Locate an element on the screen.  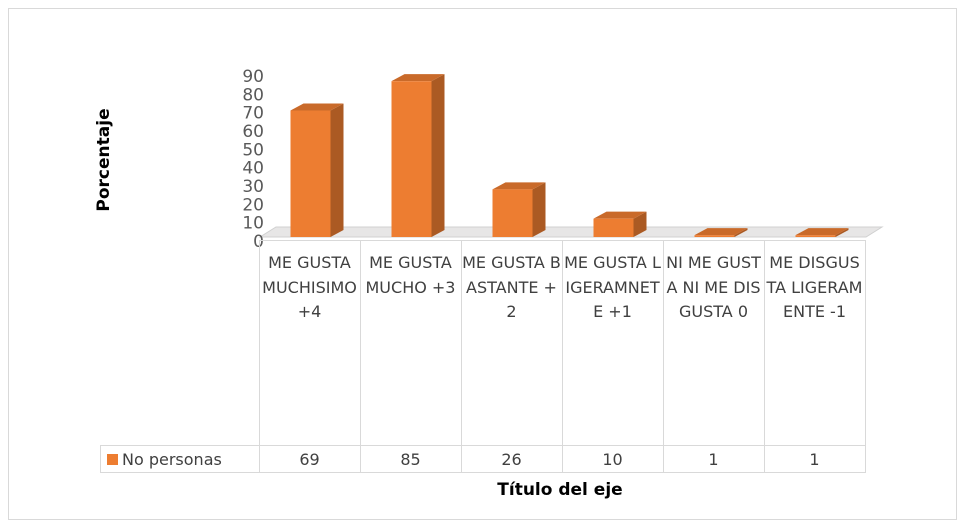
legend-cell: No personas is located at coordinates (180, 459).